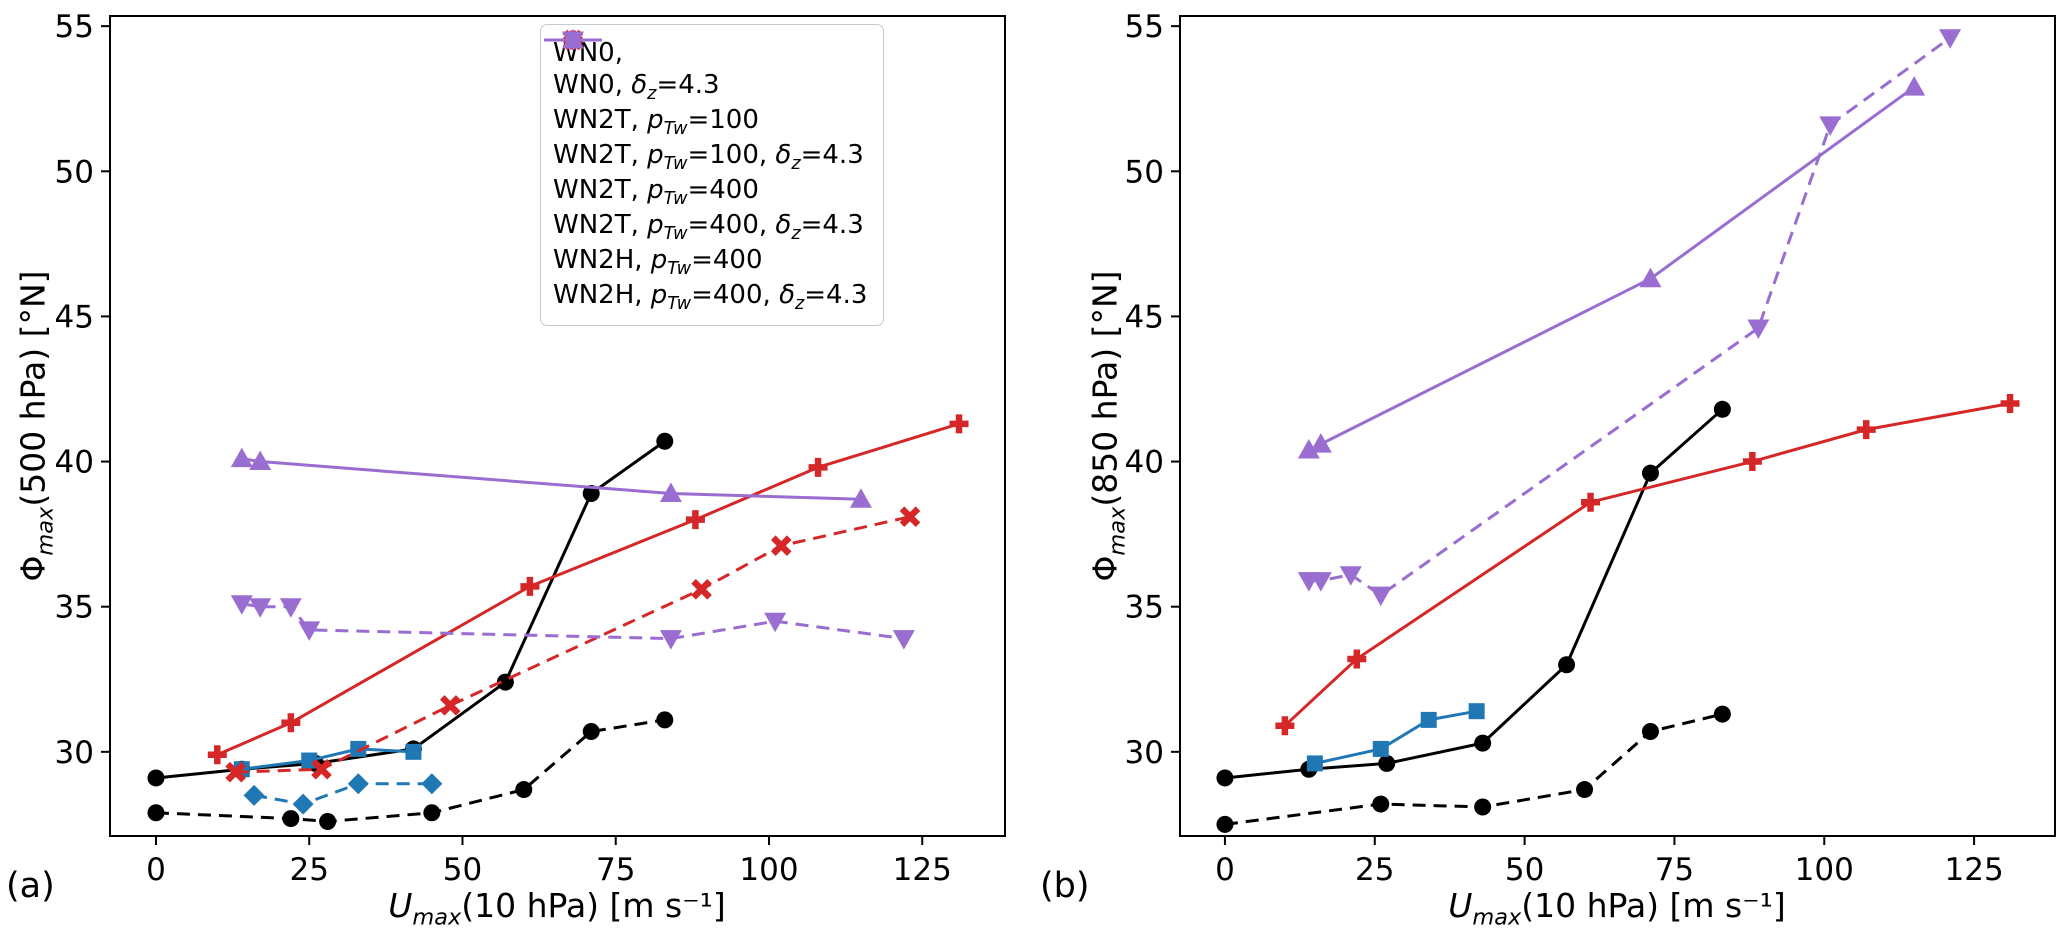  Describe the element at coordinates (658, 262) in the screenshot. I see `legend-label: WN2H, pTw=400` at that location.